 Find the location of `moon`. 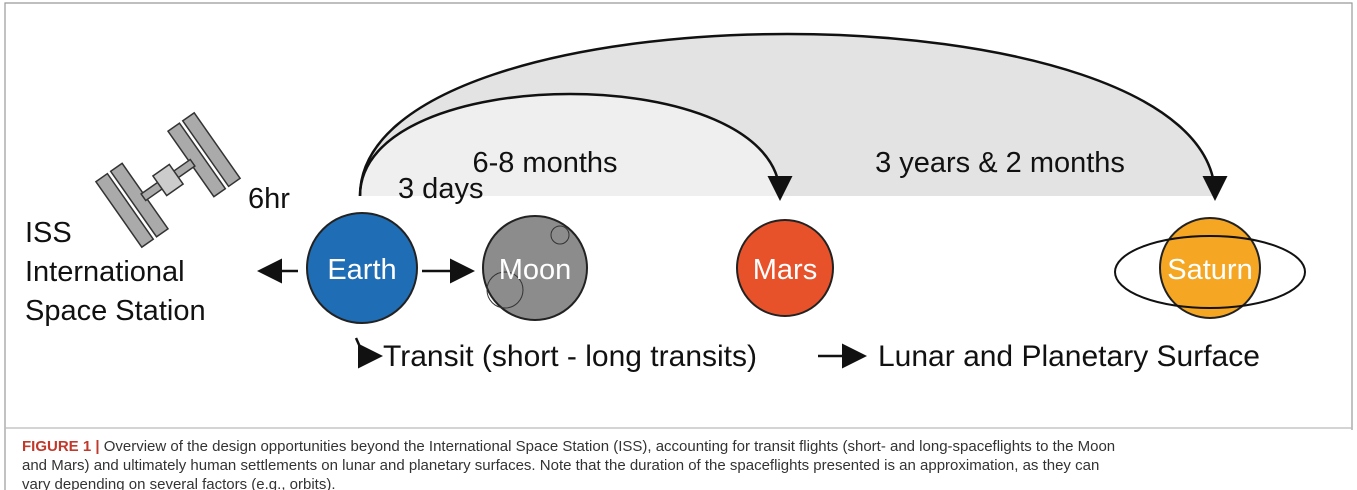

moon is located at coordinates (535, 268).